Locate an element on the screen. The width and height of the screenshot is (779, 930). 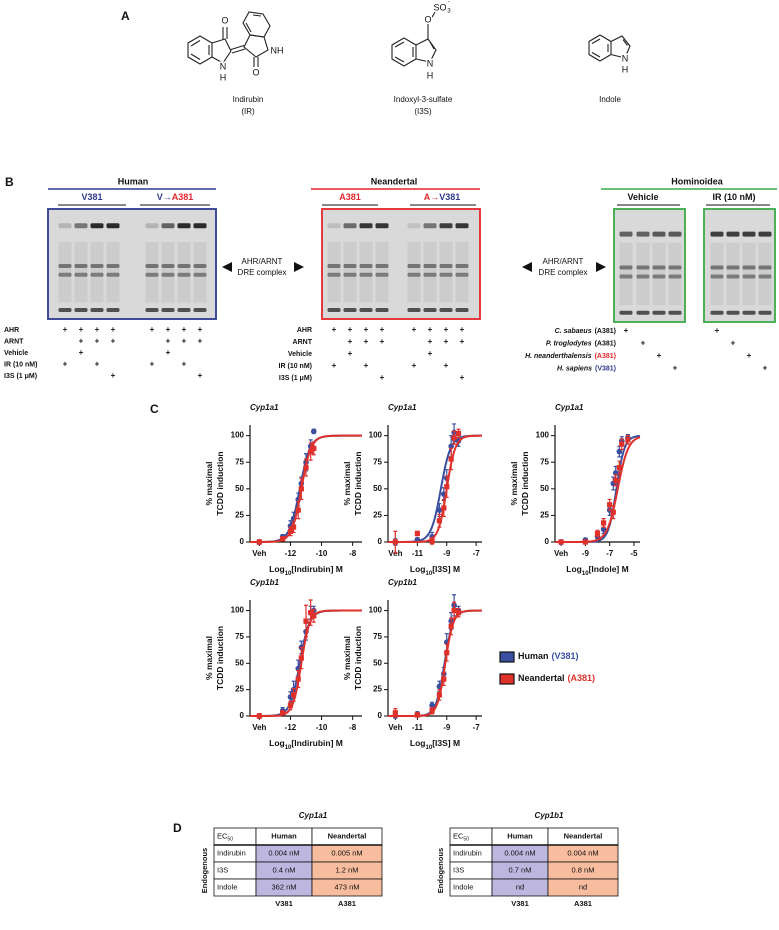
table-column-header: Human is located at coordinates (284, 835).